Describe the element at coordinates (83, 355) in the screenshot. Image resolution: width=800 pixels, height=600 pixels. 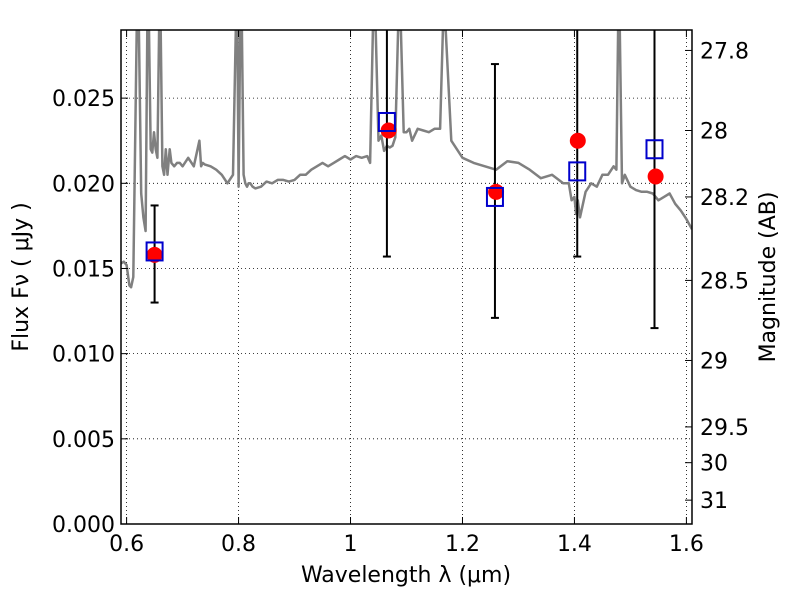
I see `y-tick-label: 0.010` at that location.